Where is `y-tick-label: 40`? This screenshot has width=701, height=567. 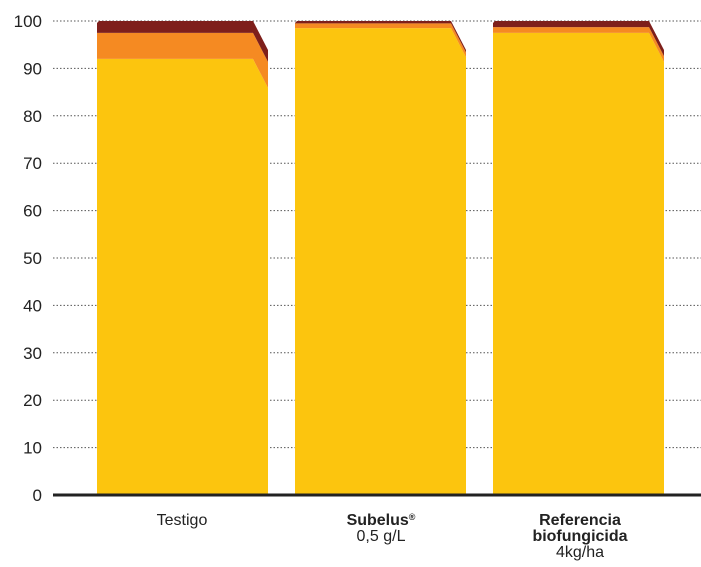 y-tick-label: 40 is located at coordinates (32, 305).